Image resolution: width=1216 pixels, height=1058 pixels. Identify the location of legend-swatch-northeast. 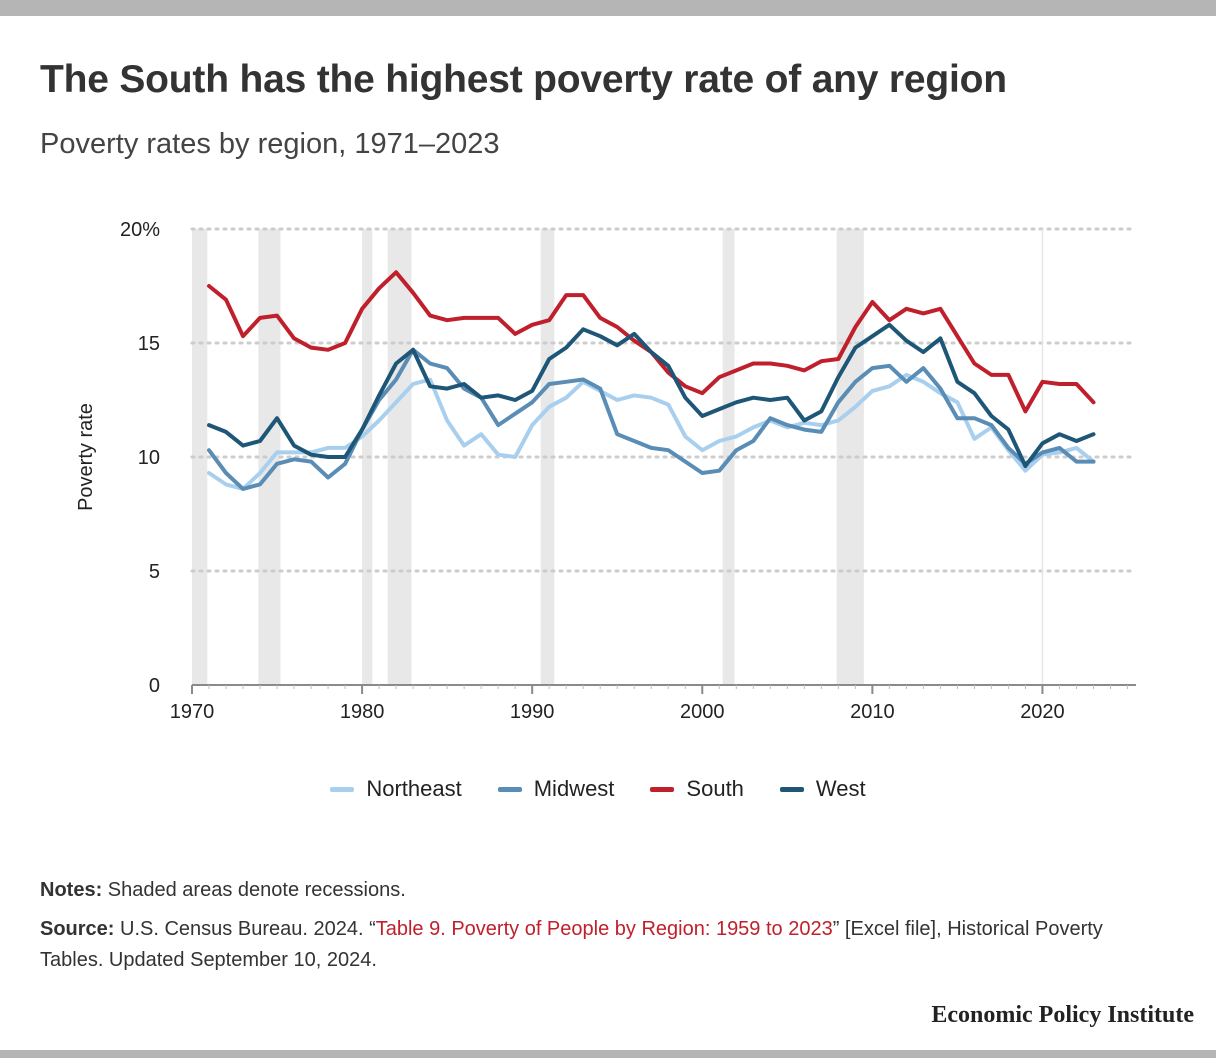
(342, 789).